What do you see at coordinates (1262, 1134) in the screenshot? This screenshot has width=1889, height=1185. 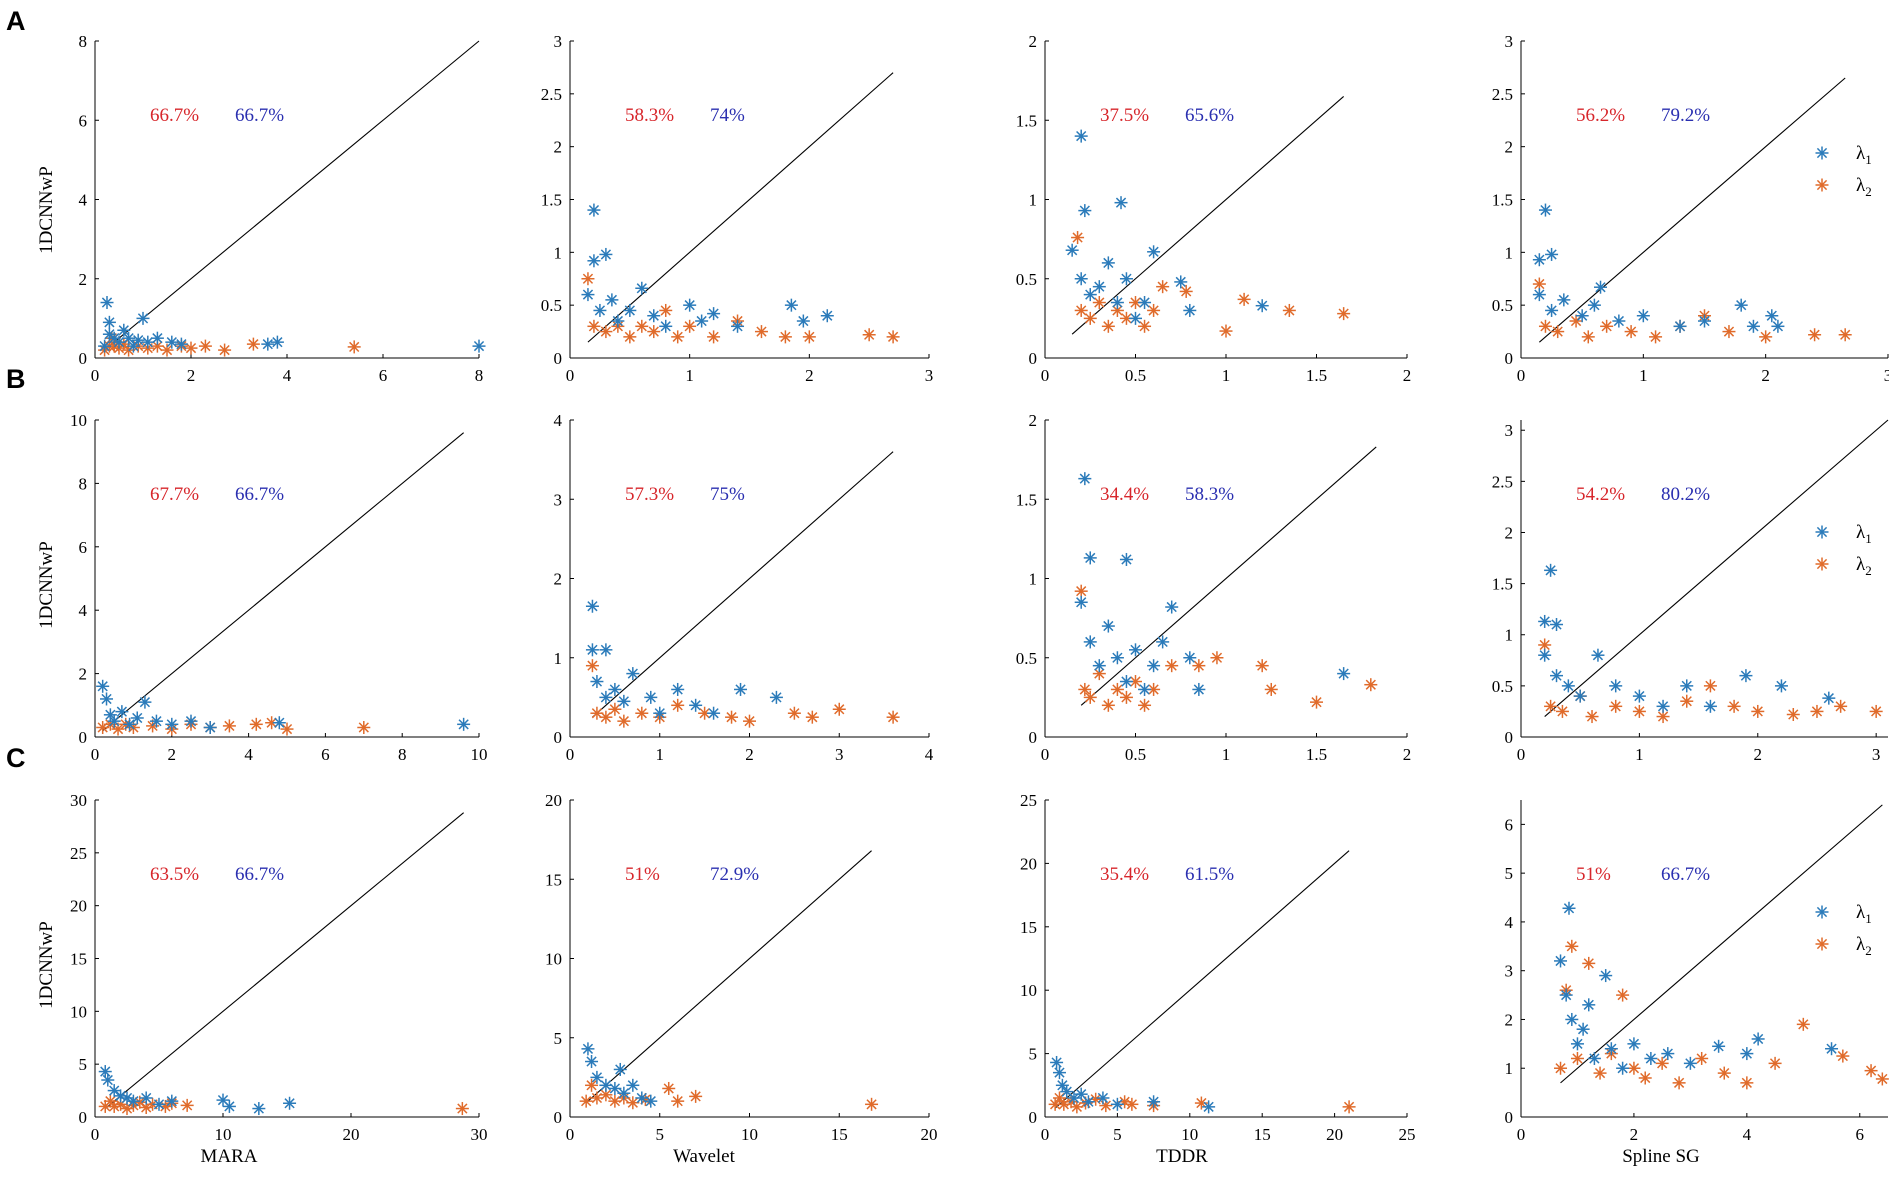 I see `x-tick-label: 15` at bounding box center [1262, 1134].